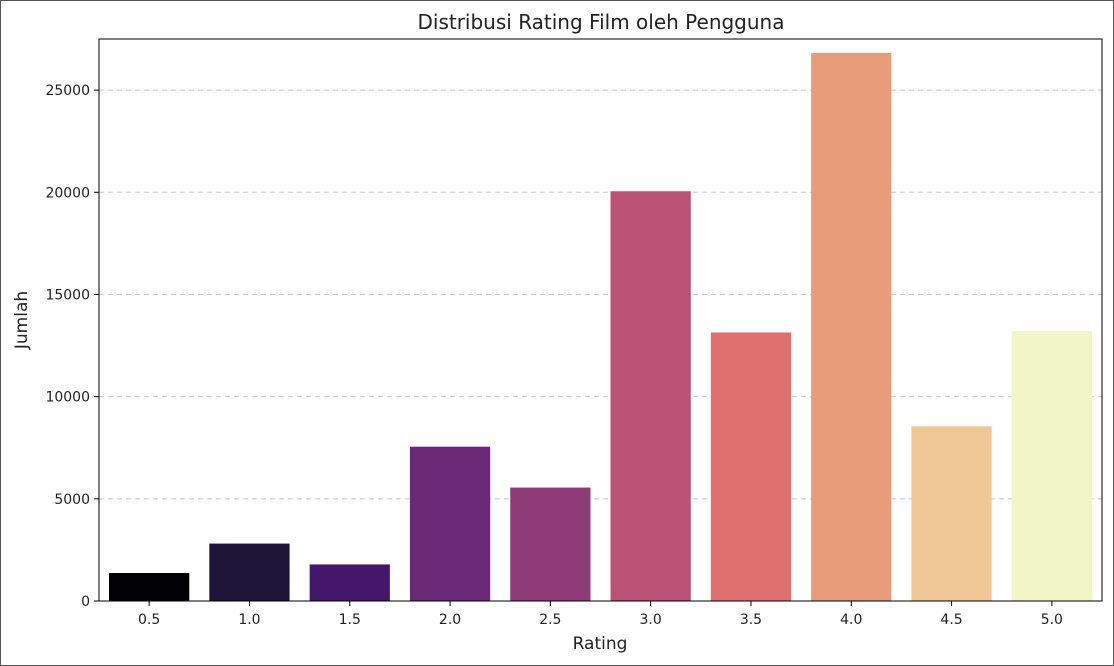 The height and width of the screenshot is (666, 1114). Describe the element at coordinates (751, 620) in the screenshot. I see `x-tick-label: 3.5` at that location.